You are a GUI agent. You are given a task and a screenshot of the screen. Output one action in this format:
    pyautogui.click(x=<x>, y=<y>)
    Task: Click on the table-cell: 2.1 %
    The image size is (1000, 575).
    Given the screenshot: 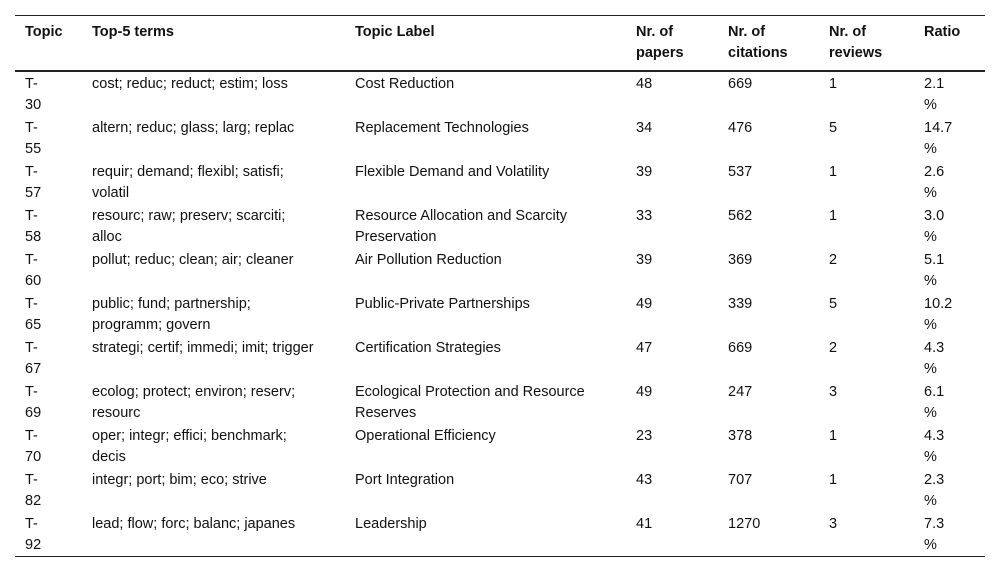 What is the action you would take?
    pyautogui.click(x=934, y=94)
    